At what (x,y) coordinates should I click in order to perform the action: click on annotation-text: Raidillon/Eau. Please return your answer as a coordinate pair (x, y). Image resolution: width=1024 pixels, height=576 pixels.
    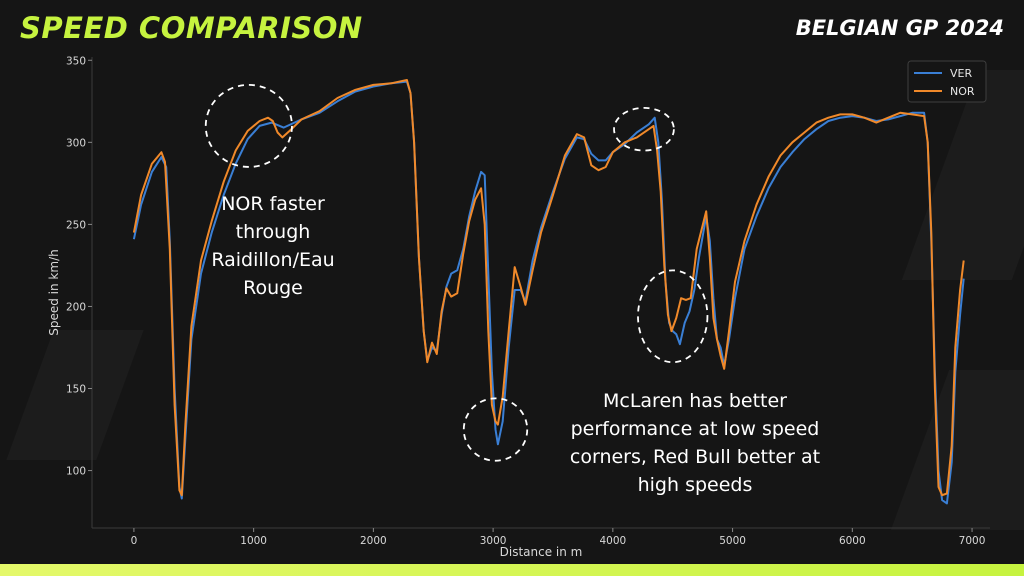
    Looking at the image, I should click on (272, 260).